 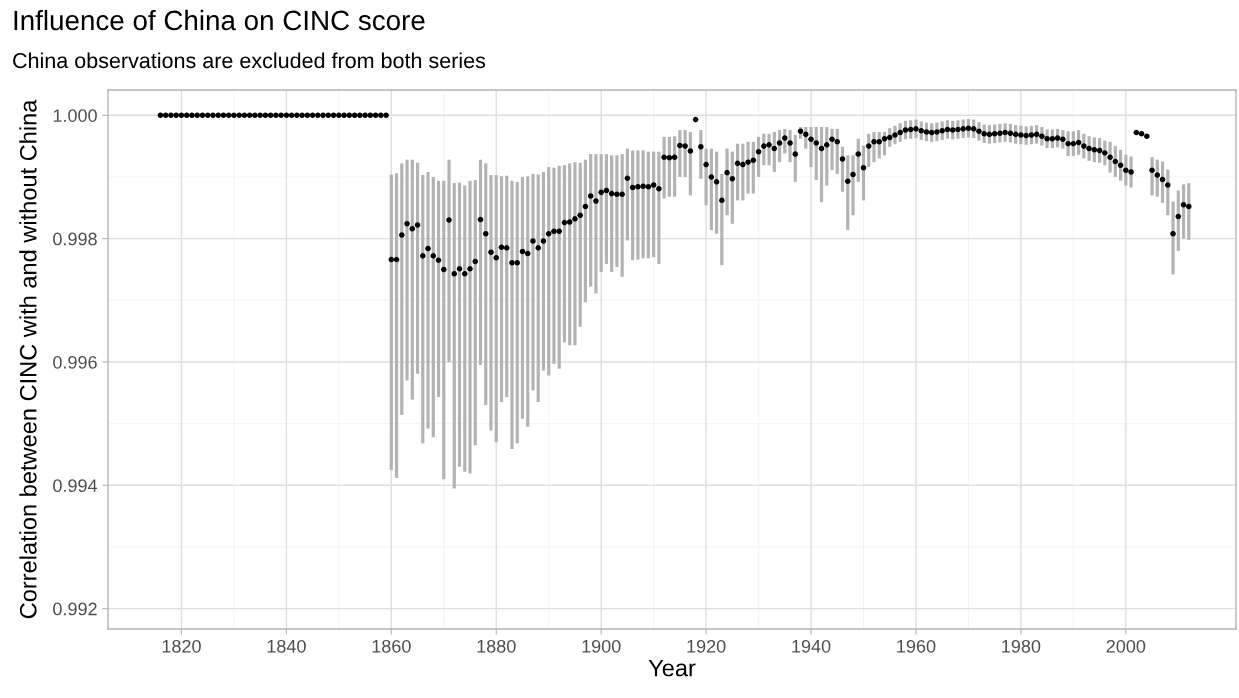 What do you see at coordinates (672, 668) in the screenshot?
I see `x-axis-title: Year` at bounding box center [672, 668].